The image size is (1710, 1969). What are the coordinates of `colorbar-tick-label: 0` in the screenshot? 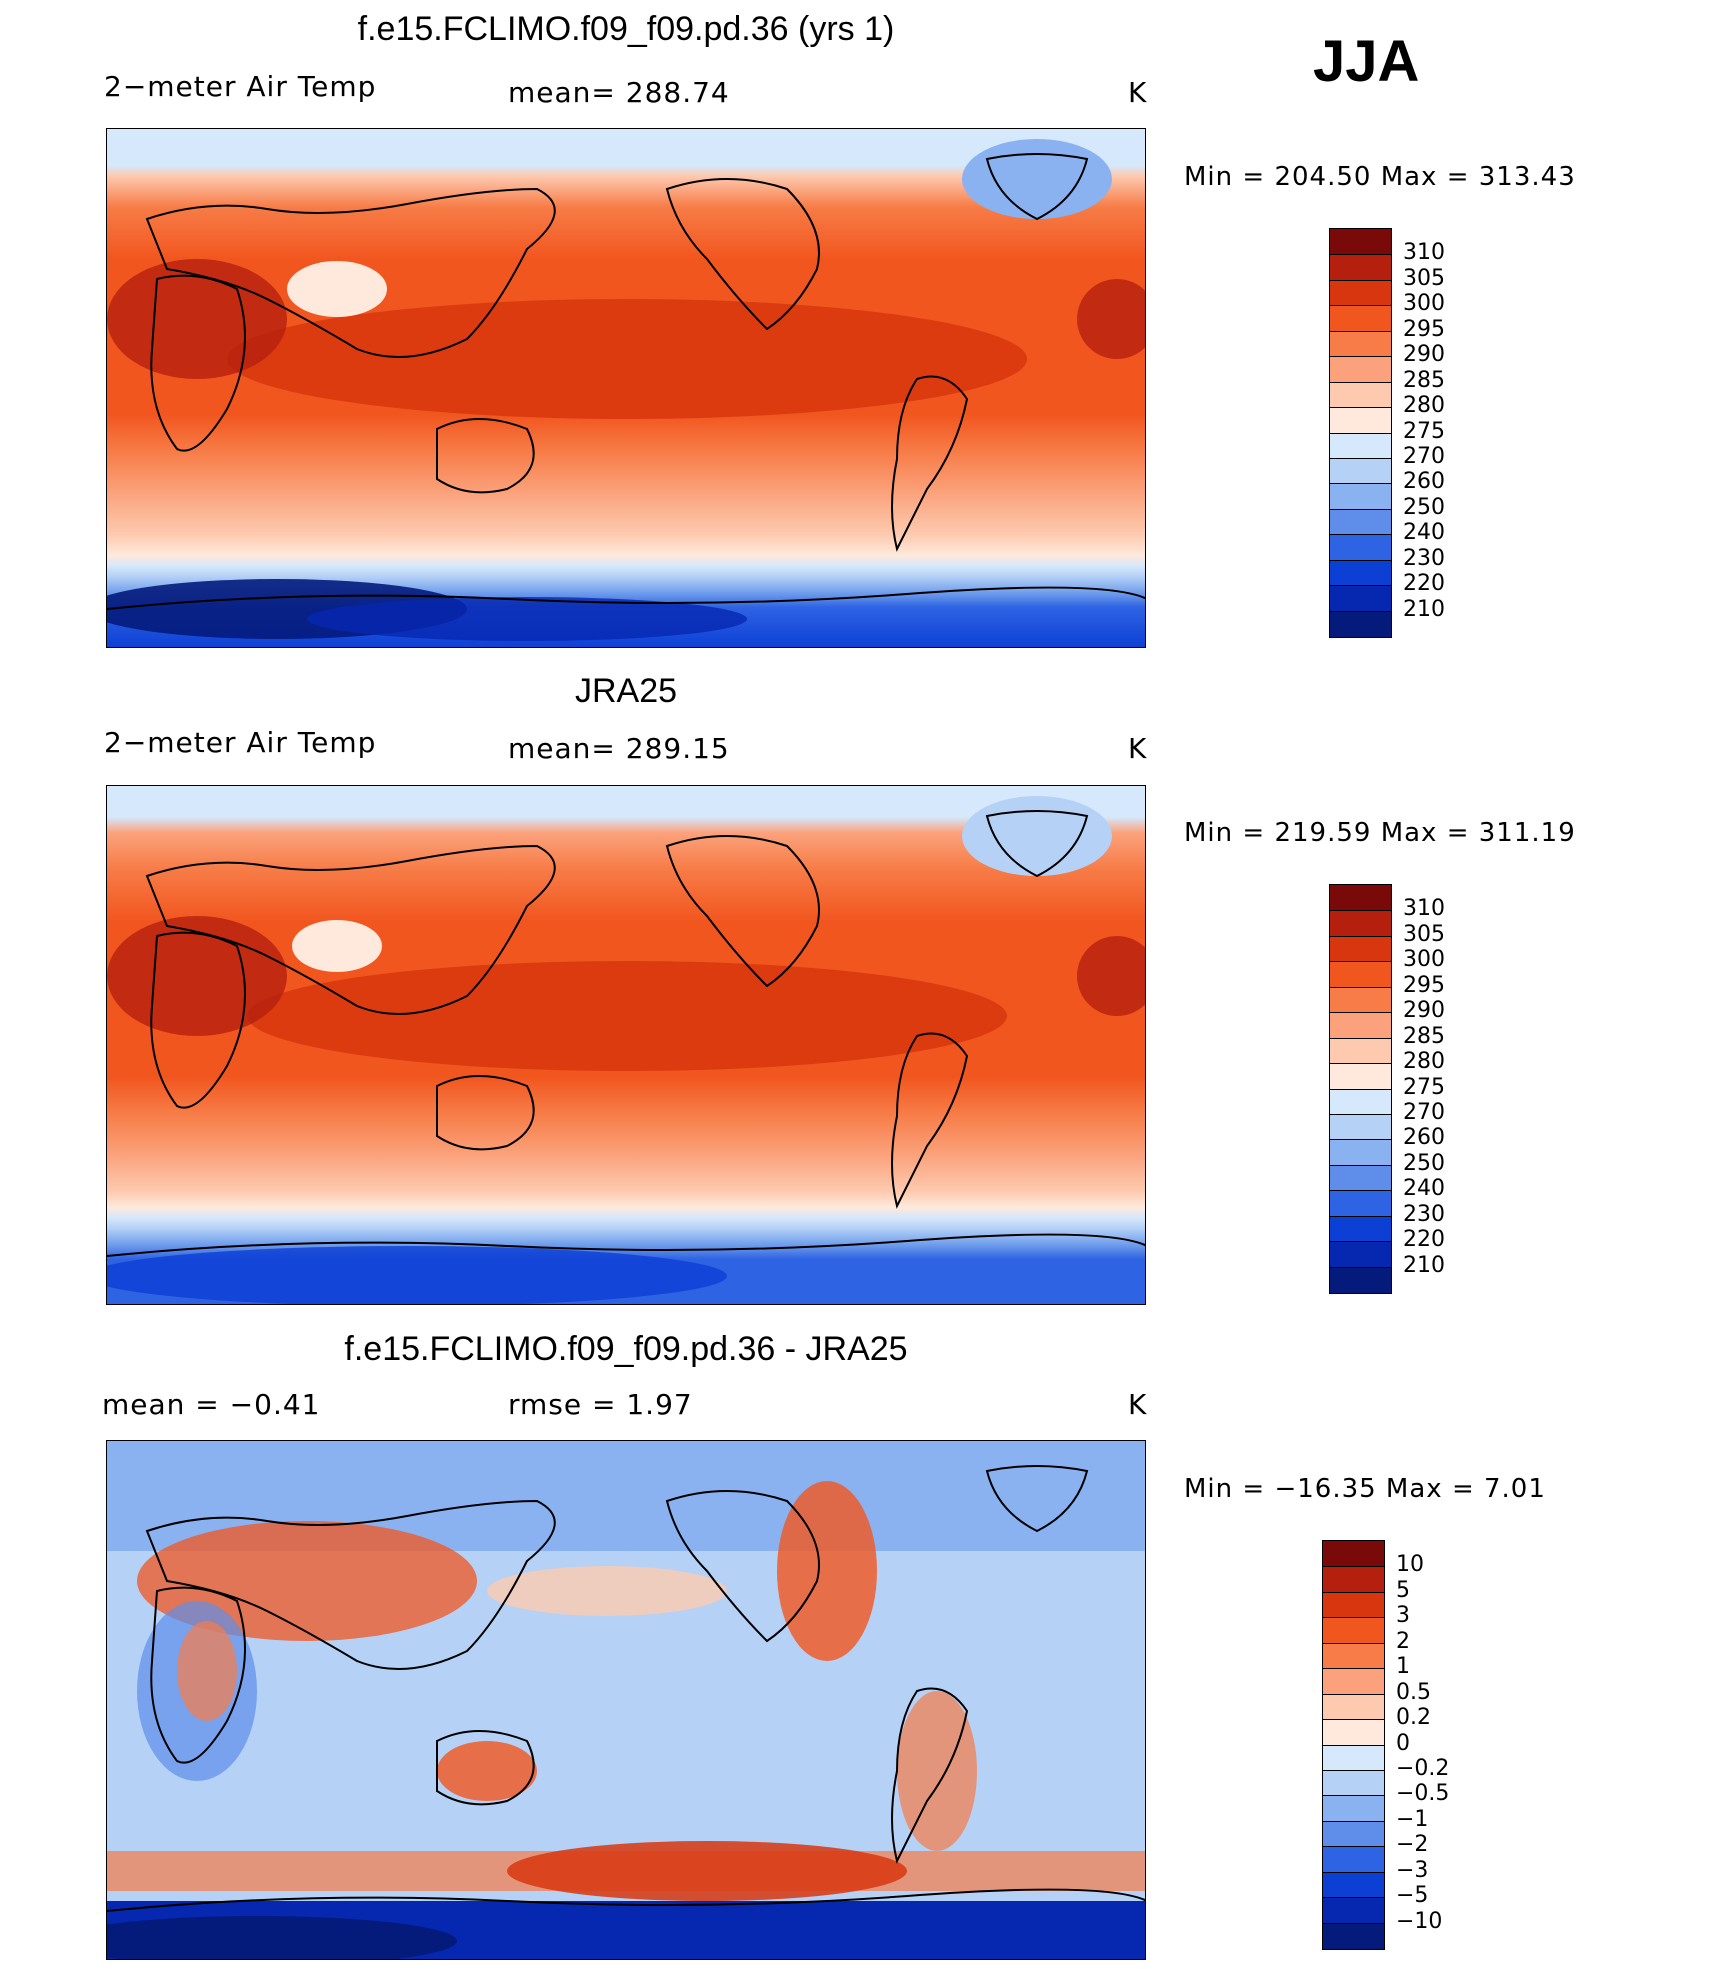 It's located at (1403, 1743).